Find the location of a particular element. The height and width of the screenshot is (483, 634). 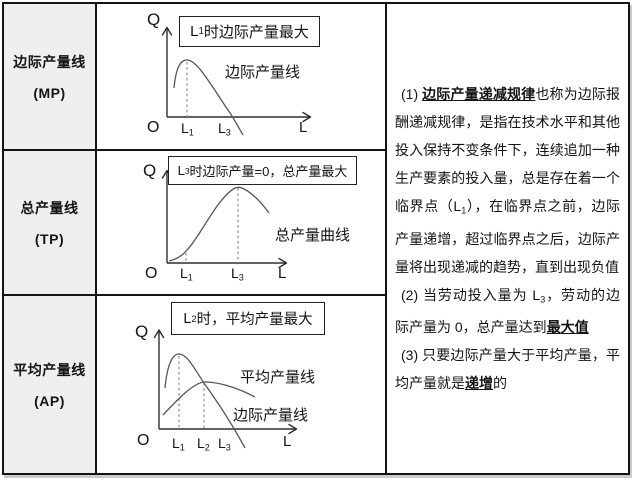

tick-l2: L2 is located at coordinates (203, 444).